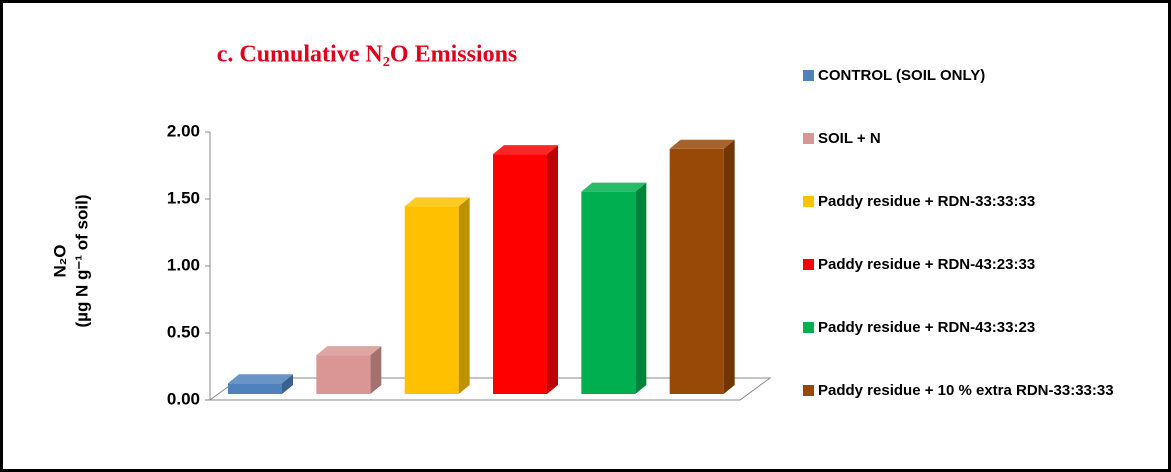  What do you see at coordinates (367, 55) in the screenshot?
I see `chart-title: c. Cumulative N₂O Emissions` at bounding box center [367, 55].